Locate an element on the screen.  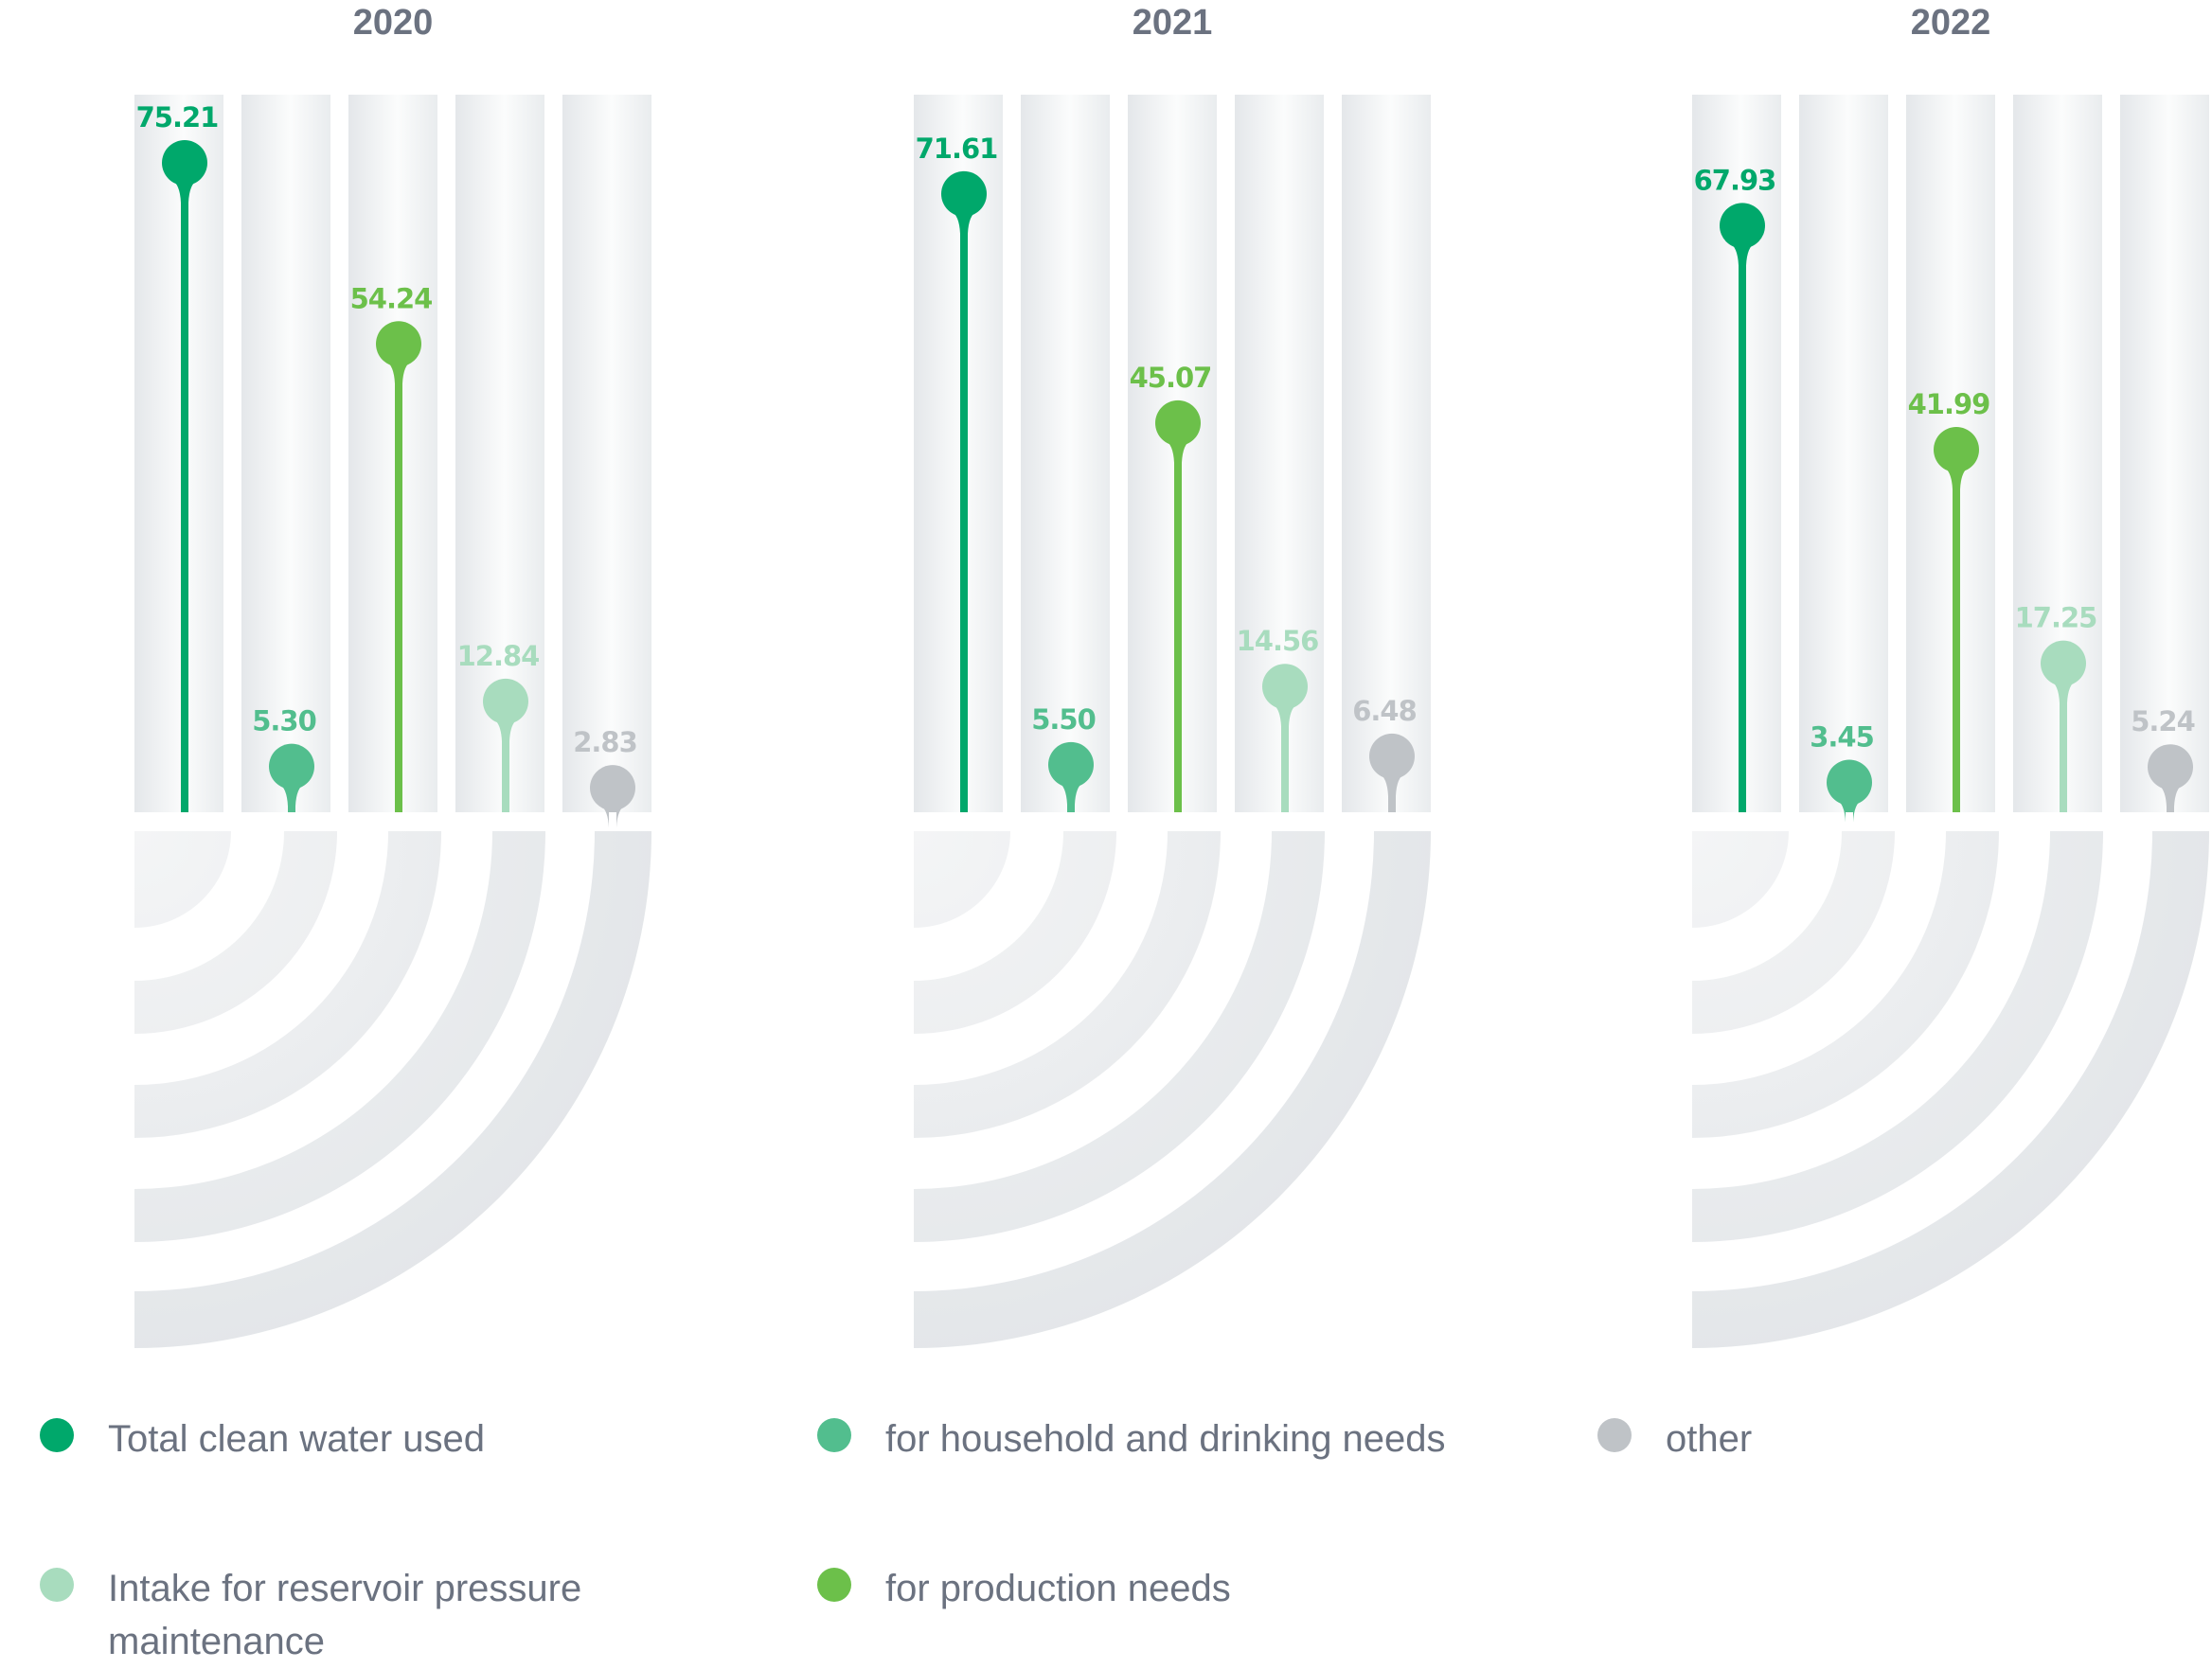
value-label: 2.83 is located at coordinates (605, 742).